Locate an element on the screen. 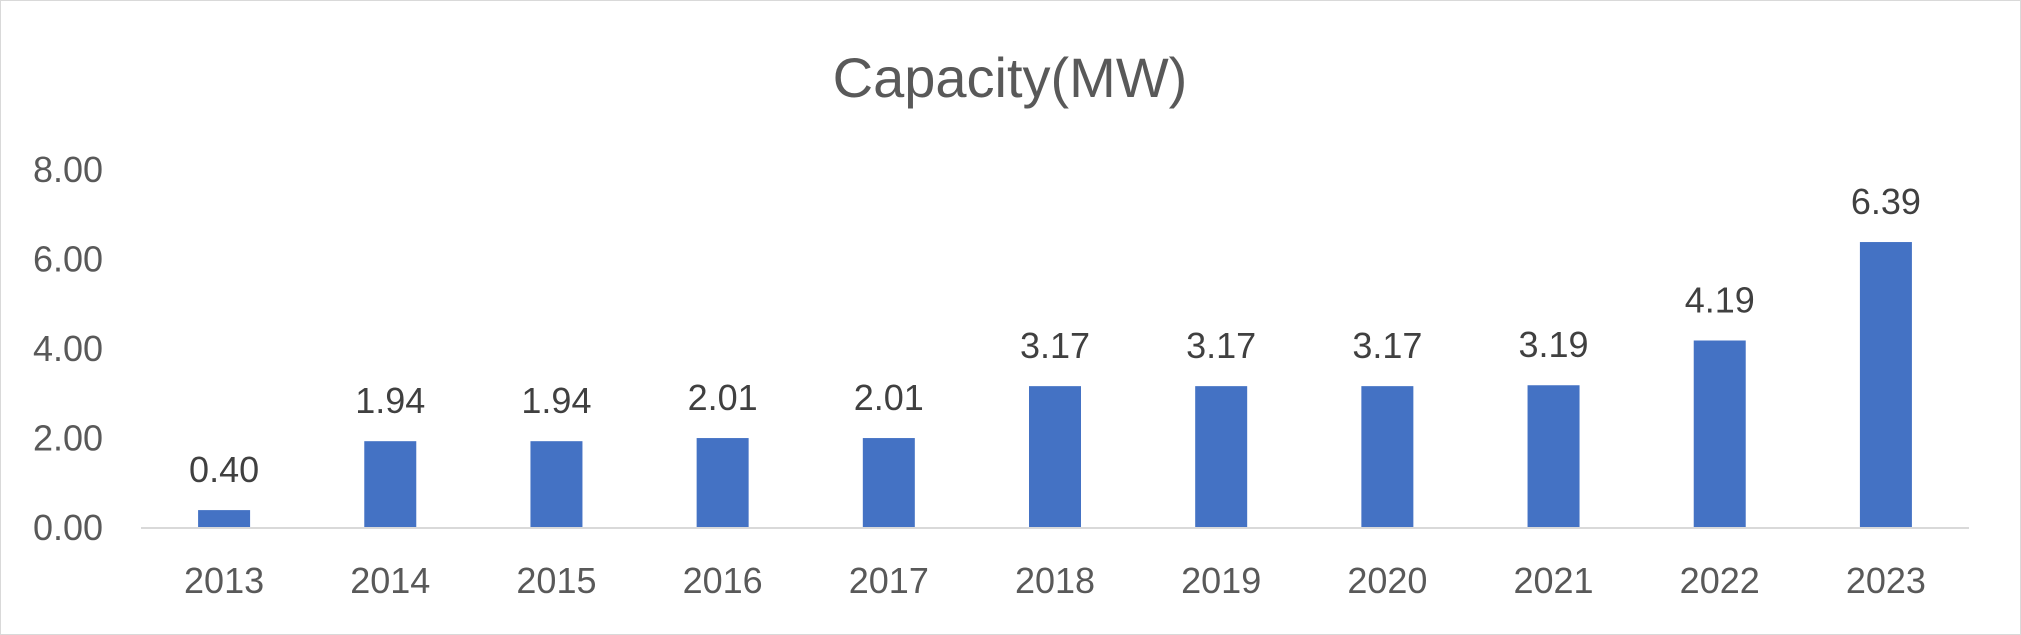  y-axis-labels: 0.00 2.00 4.00 6.00 8.00 is located at coordinates (68, 348).